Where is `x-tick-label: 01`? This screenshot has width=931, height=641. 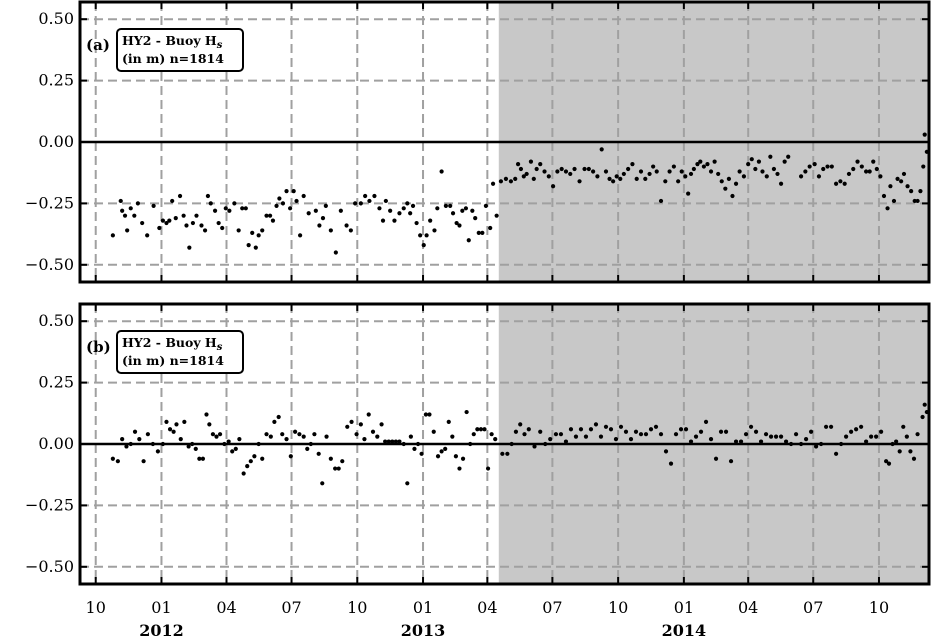
x-tick-label: 01 is located at coordinates (161, 607).